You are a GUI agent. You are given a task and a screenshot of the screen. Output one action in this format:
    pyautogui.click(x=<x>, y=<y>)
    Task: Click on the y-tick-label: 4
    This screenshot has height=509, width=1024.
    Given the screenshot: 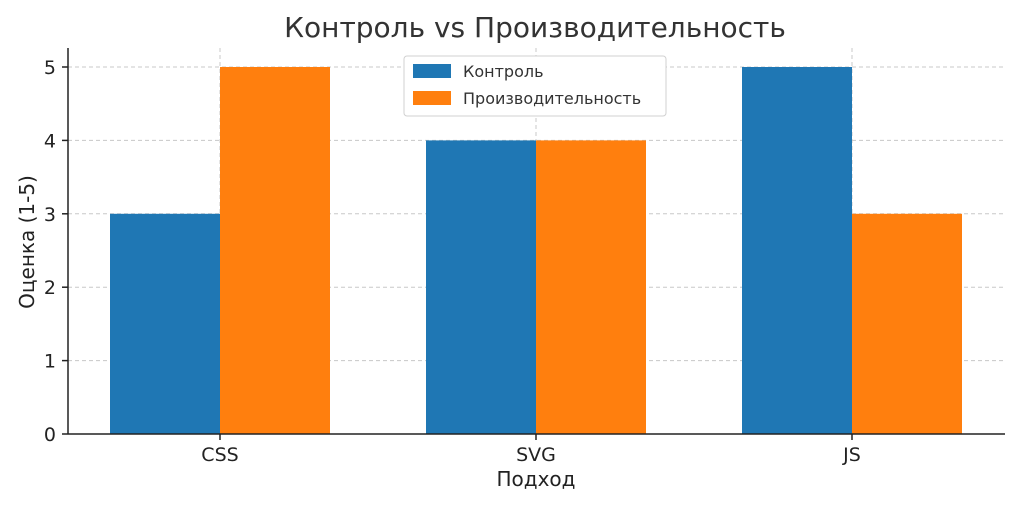 What is the action you would take?
    pyautogui.click(x=50, y=141)
    